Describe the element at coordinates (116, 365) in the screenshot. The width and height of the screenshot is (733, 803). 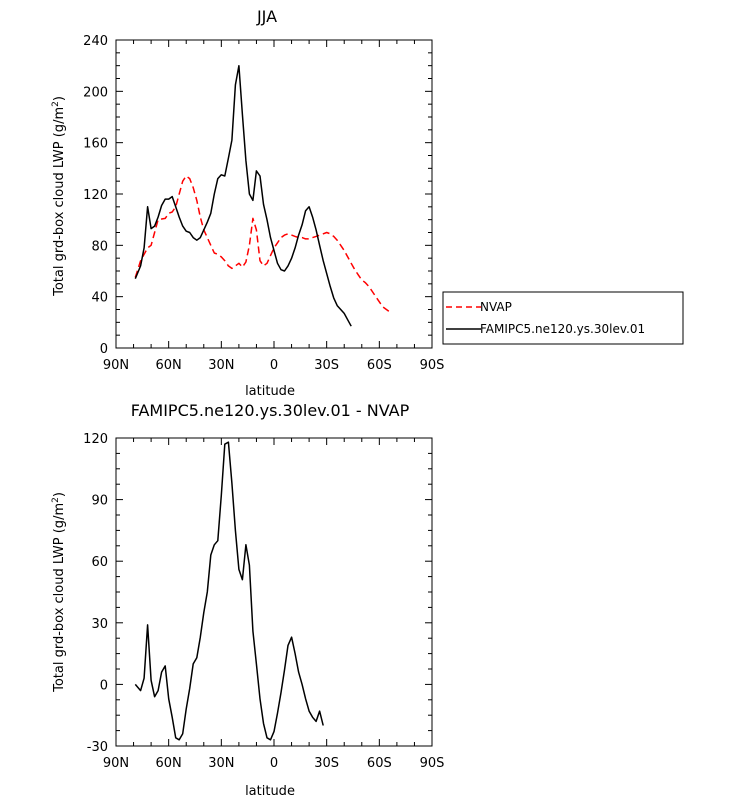
I see `top-chart-xtick-label: 90N` at that location.